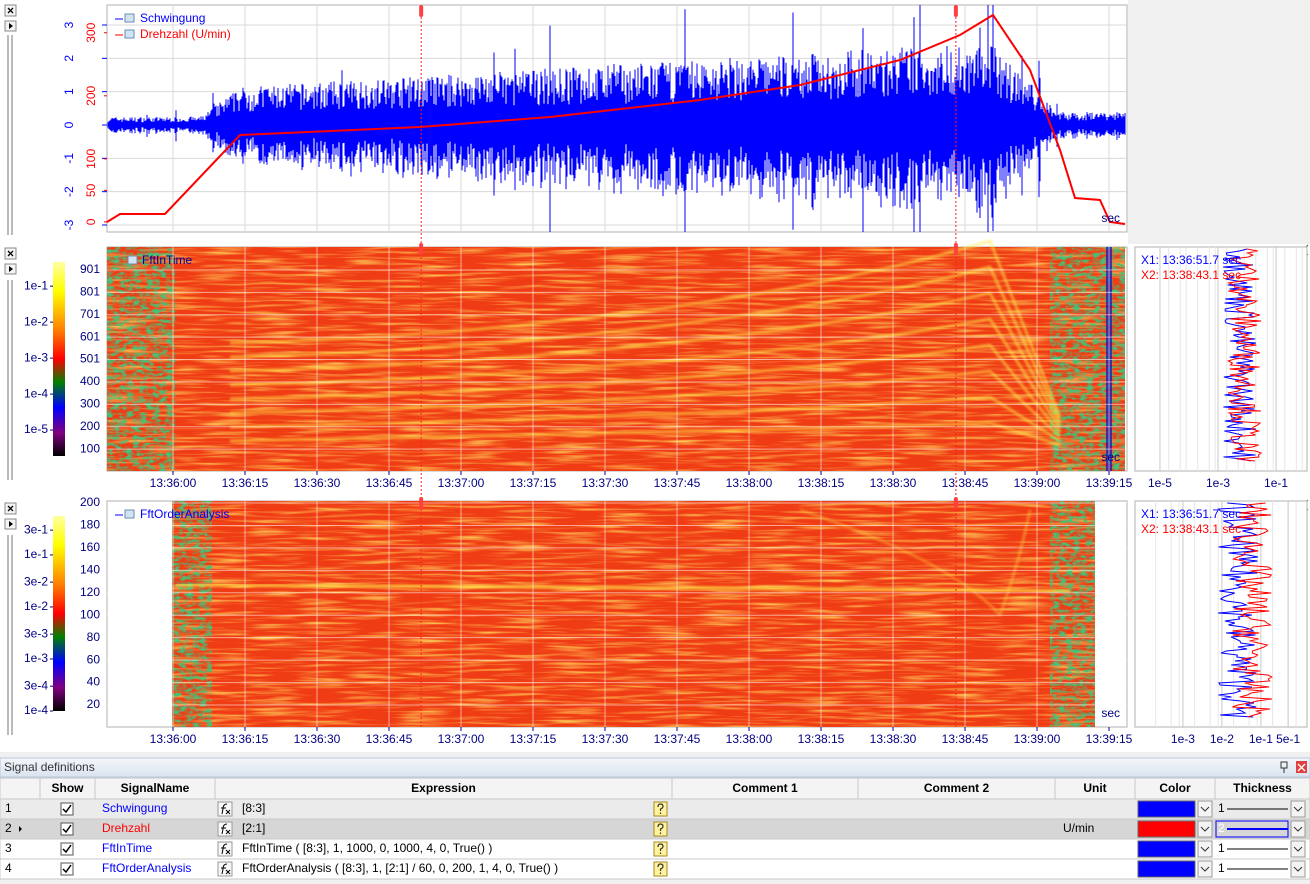  I want to click on y2-tick-label: 300, so click(91, 32).